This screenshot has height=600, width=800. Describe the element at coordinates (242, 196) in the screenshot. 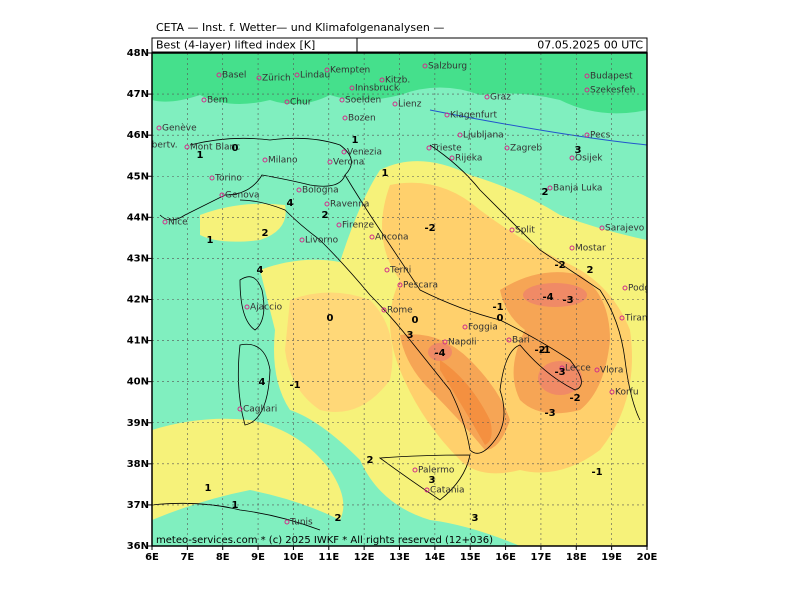

I see `city-label: Genova` at that location.